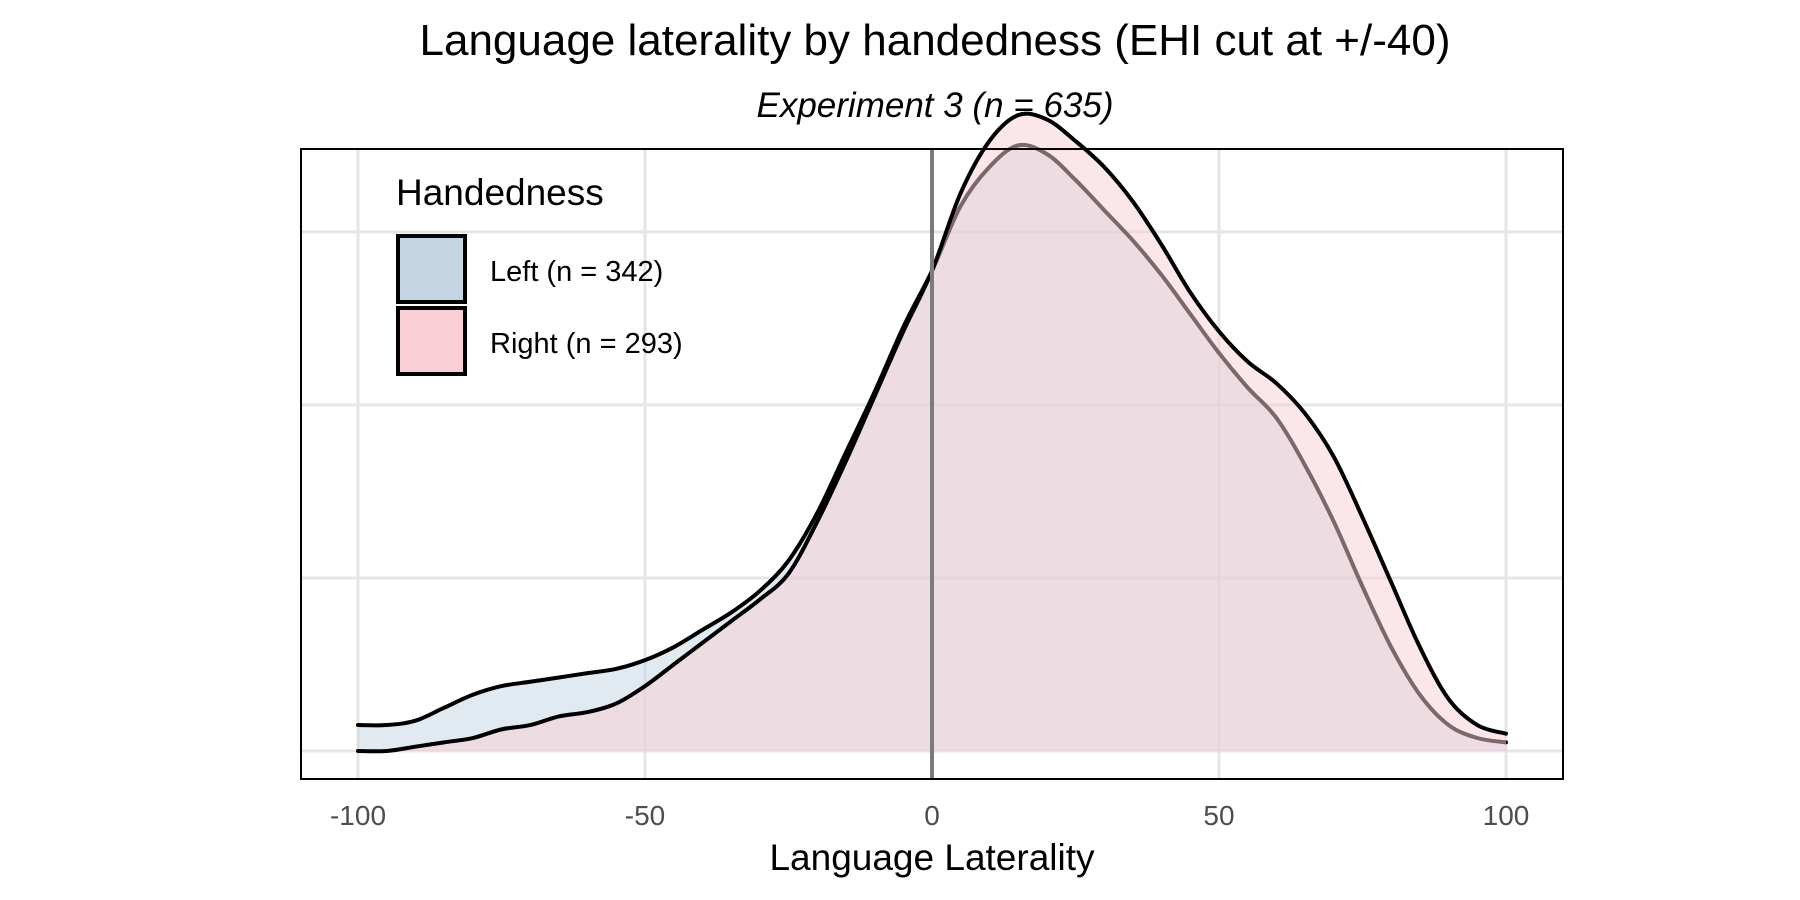  I want to click on x-tick-layer: -100 -50 0 50 100, so click(929, 815).